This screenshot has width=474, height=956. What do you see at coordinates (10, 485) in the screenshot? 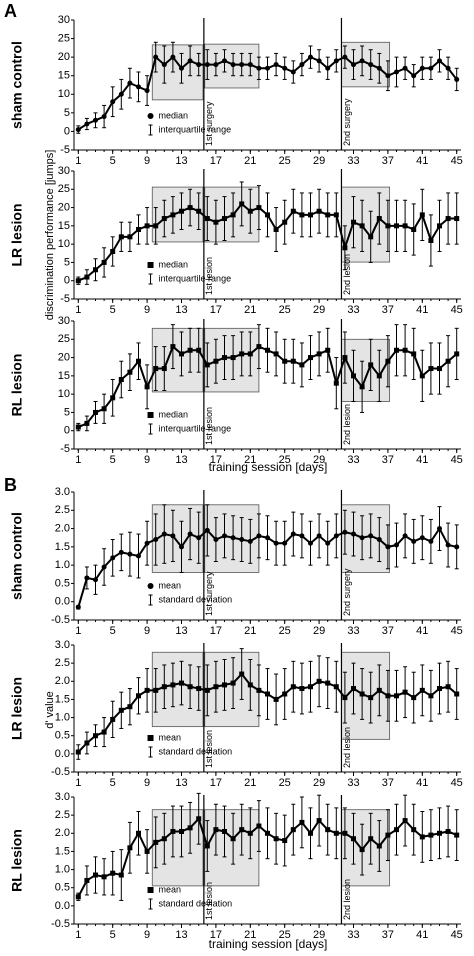
I see `panel-letter: B` at bounding box center [10, 485].